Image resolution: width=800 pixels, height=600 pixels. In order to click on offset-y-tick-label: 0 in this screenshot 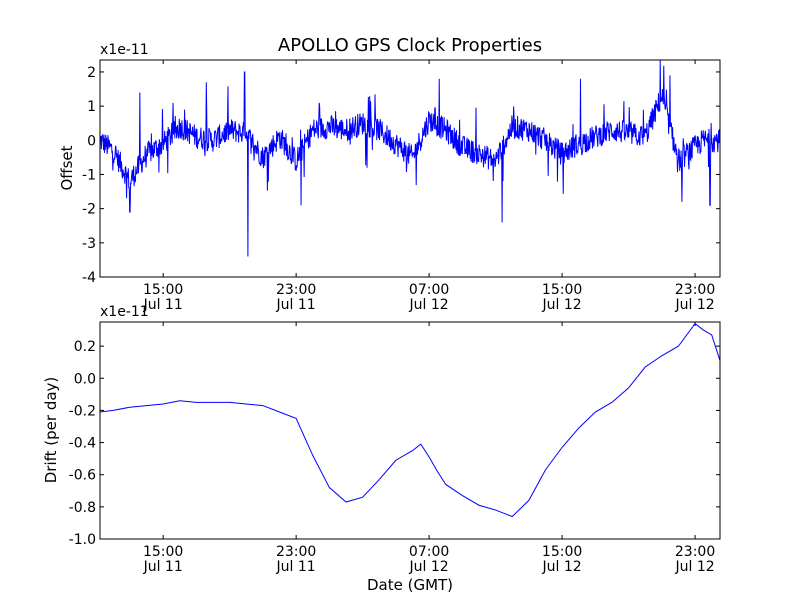, I will do `click(91, 141)`.